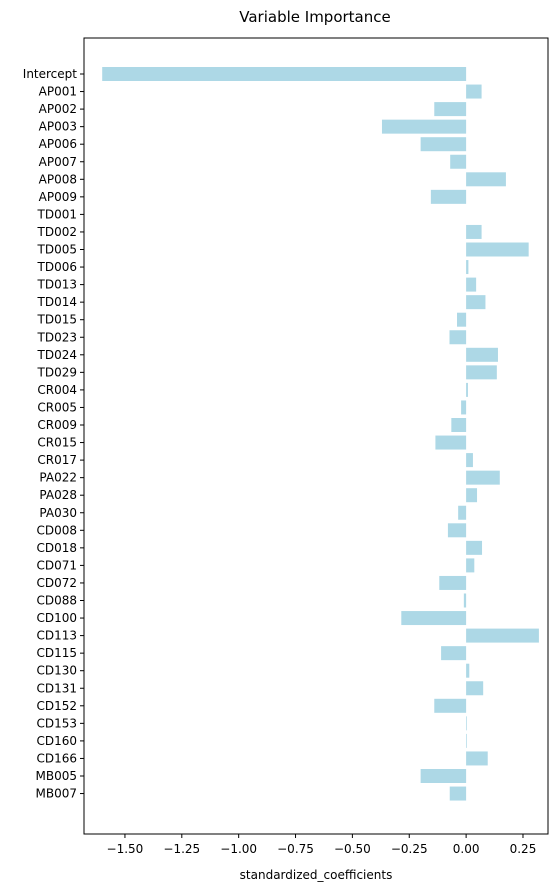 The image size is (557, 892). Describe the element at coordinates (474, 91) in the screenshot. I see `bar-ap001` at that location.